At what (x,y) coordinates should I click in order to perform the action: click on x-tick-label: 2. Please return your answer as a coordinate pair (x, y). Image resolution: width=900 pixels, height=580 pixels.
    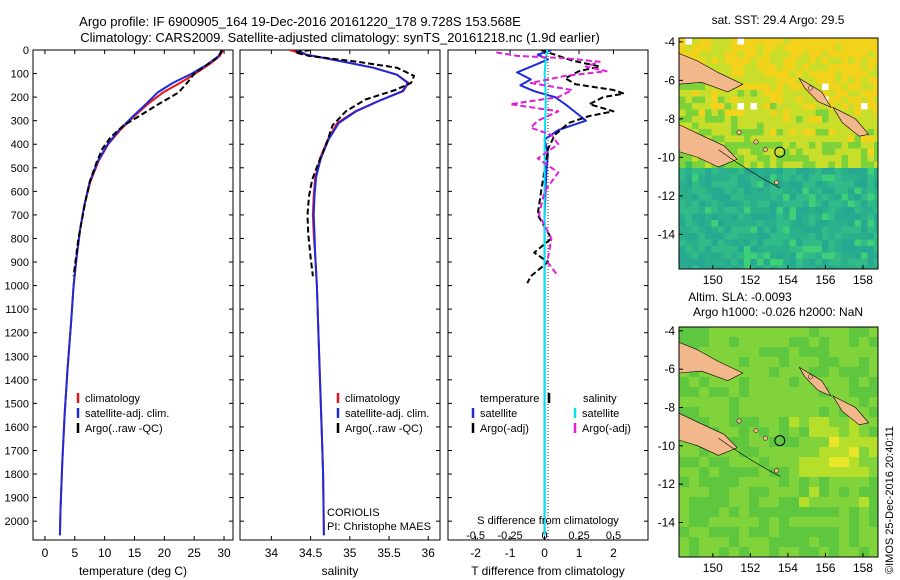
    Looking at the image, I should click on (613, 553).